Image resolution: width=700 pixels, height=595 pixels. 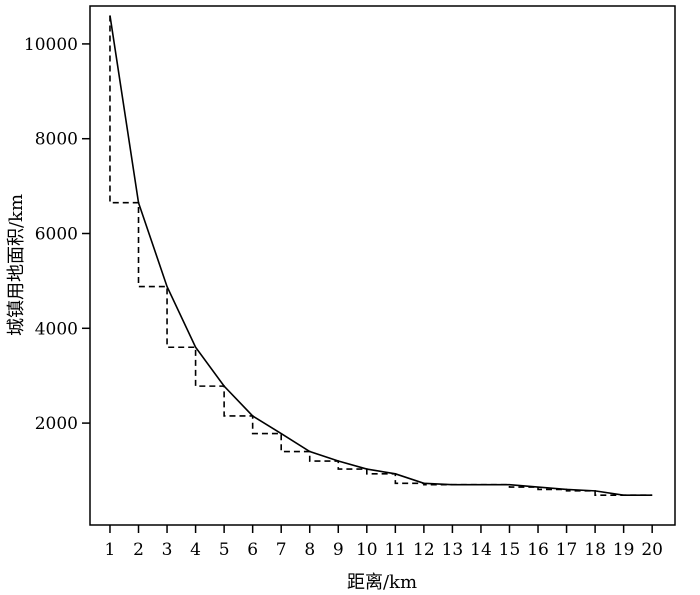 I want to click on x-tick-label-5: 6, so click(x=252, y=550).